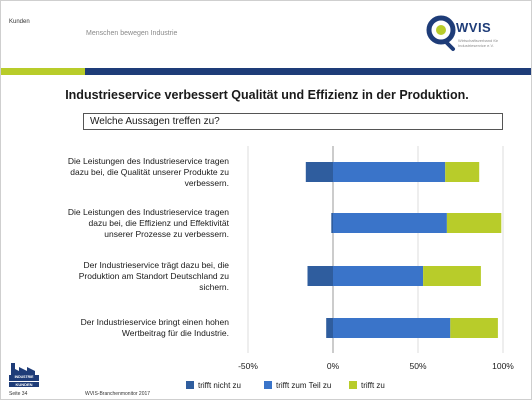 Image resolution: width=532 pixels, height=400 pixels. What do you see at coordinates (156, 264) in the screenshot?
I see `statement-line: Der Industrieservice trägt dazu bei, die` at bounding box center [156, 264].